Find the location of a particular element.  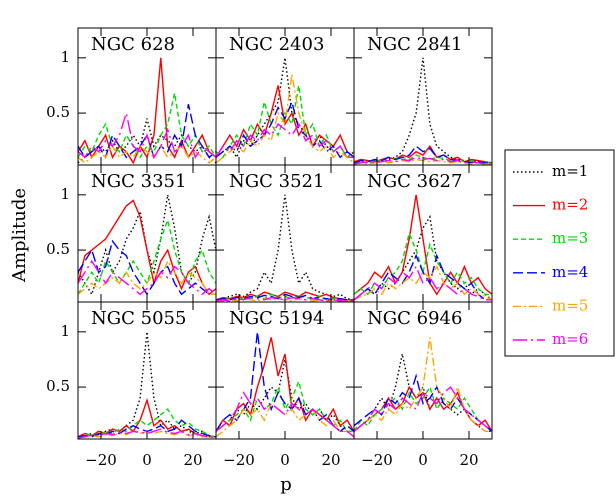

y-axis-label: Amplitude is located at coordinates (19, 235).